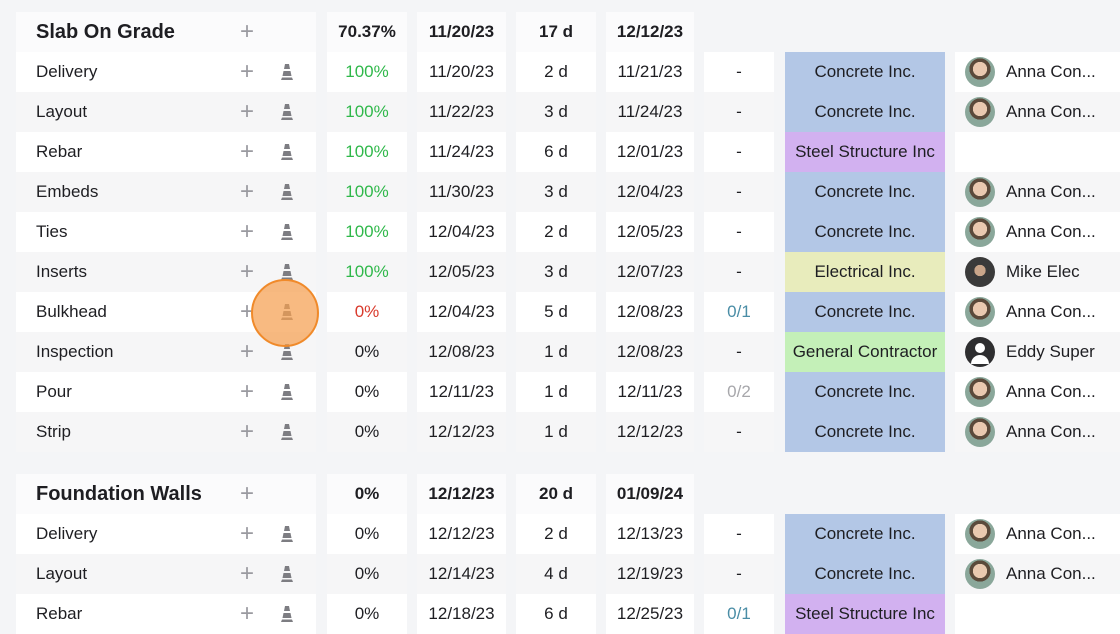  What do you see at coordinates (739, 312) in the screenshot?
I see `task-predecessors: 0/1` at bounding box center [739, 312].